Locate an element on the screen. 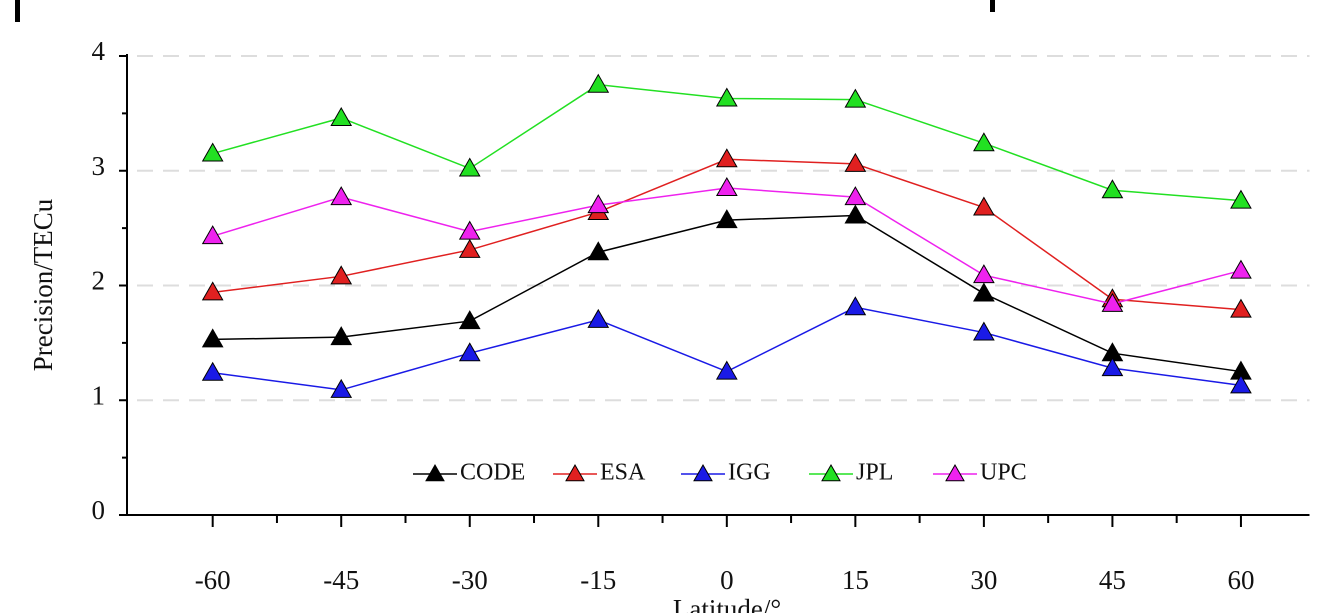 This screenshot has width=1324, height=613. y-tick-label: 3 is located at coordinates (99, 166).